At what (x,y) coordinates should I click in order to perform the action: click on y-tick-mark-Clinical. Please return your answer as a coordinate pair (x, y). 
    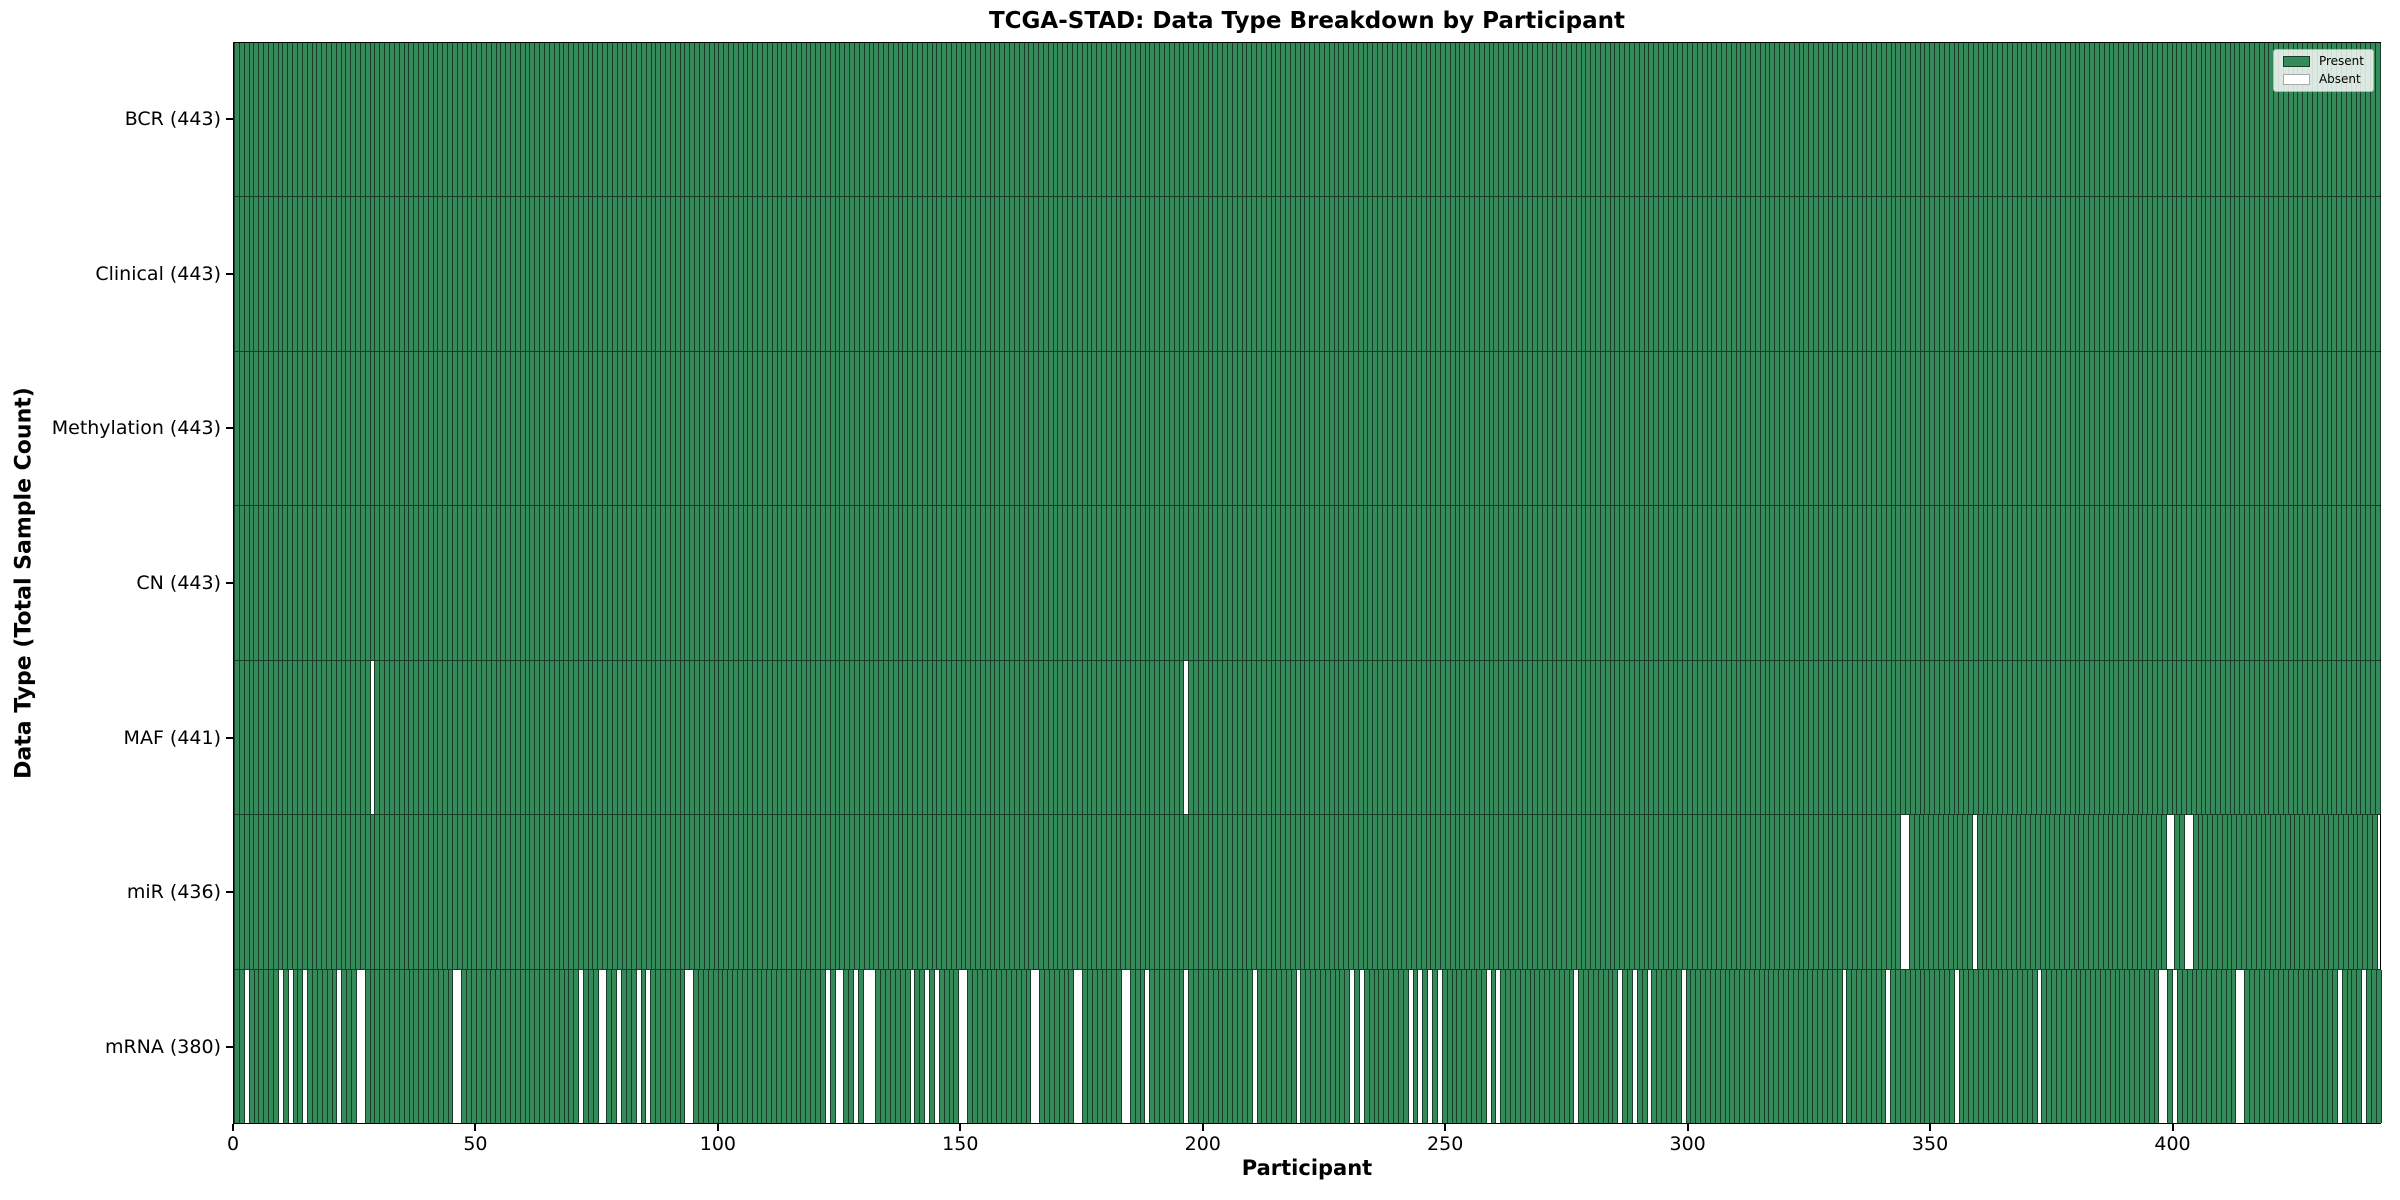
    Looking at the image, I should click on (229, 273).